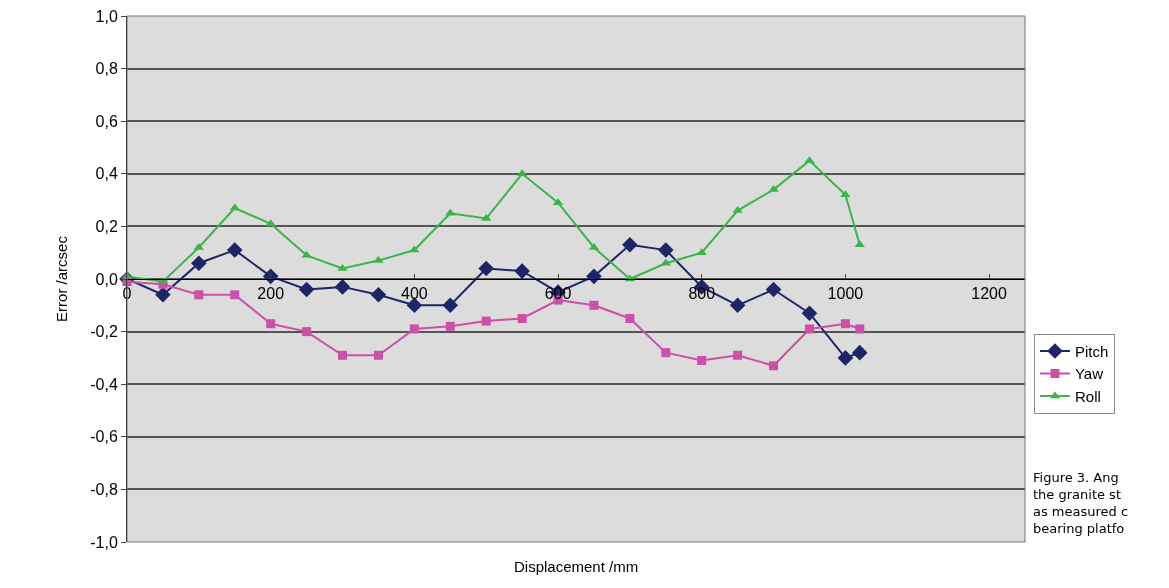 The width and height of the screenshot is (1169, 588). I want to click on y-axis-title: Error /arcsec, so click(62, 278).